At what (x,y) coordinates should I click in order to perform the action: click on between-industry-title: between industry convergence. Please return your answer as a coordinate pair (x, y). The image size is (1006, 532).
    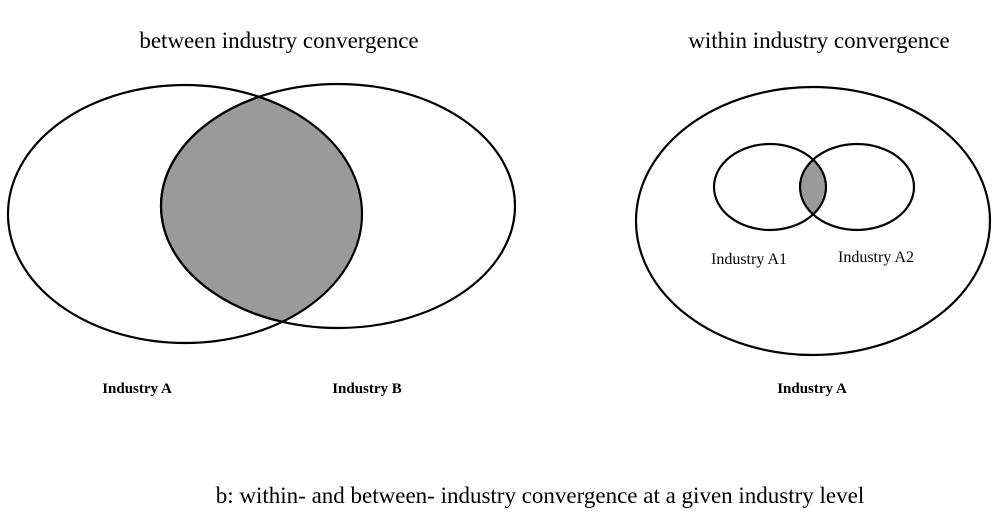
    Looking at the image, I should click on (278, 40).